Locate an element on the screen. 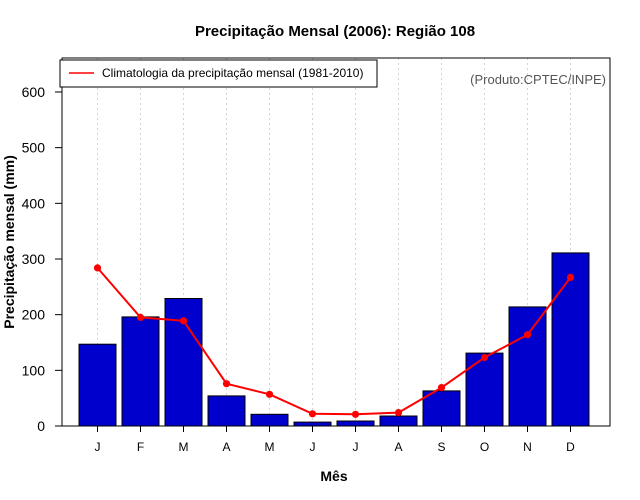 The height and width of the screenshot is (500, 640). y-axis: 0 100 200 300 400 500 600 is located at coordinates (42, 259).